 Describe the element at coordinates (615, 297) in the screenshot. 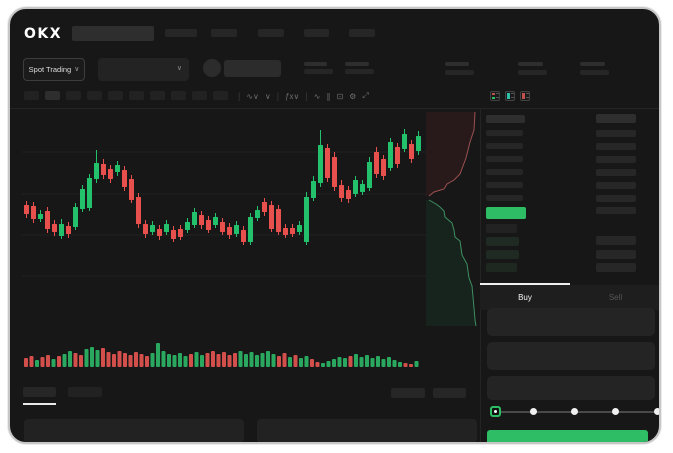

I see `tab-sell: Sell` at that location.